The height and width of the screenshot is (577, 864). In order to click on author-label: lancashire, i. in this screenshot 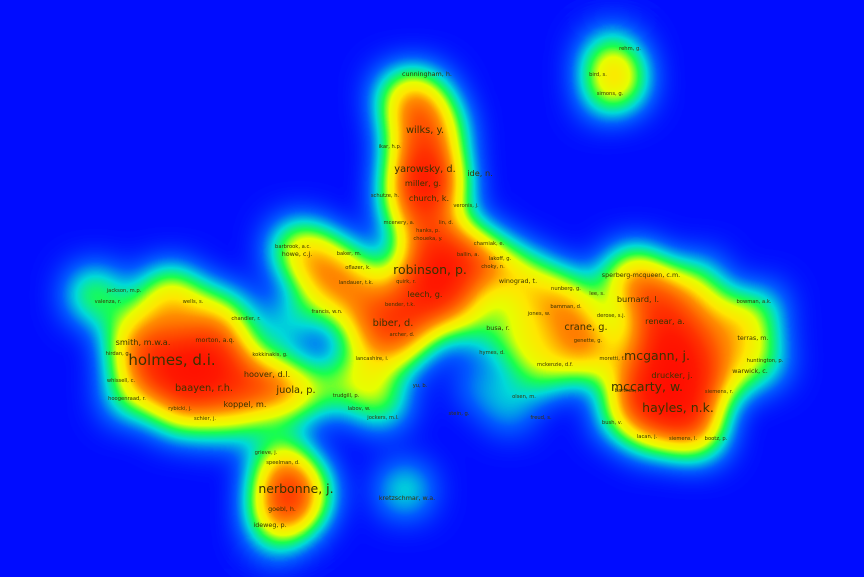, I will do `click(372, 359)`.